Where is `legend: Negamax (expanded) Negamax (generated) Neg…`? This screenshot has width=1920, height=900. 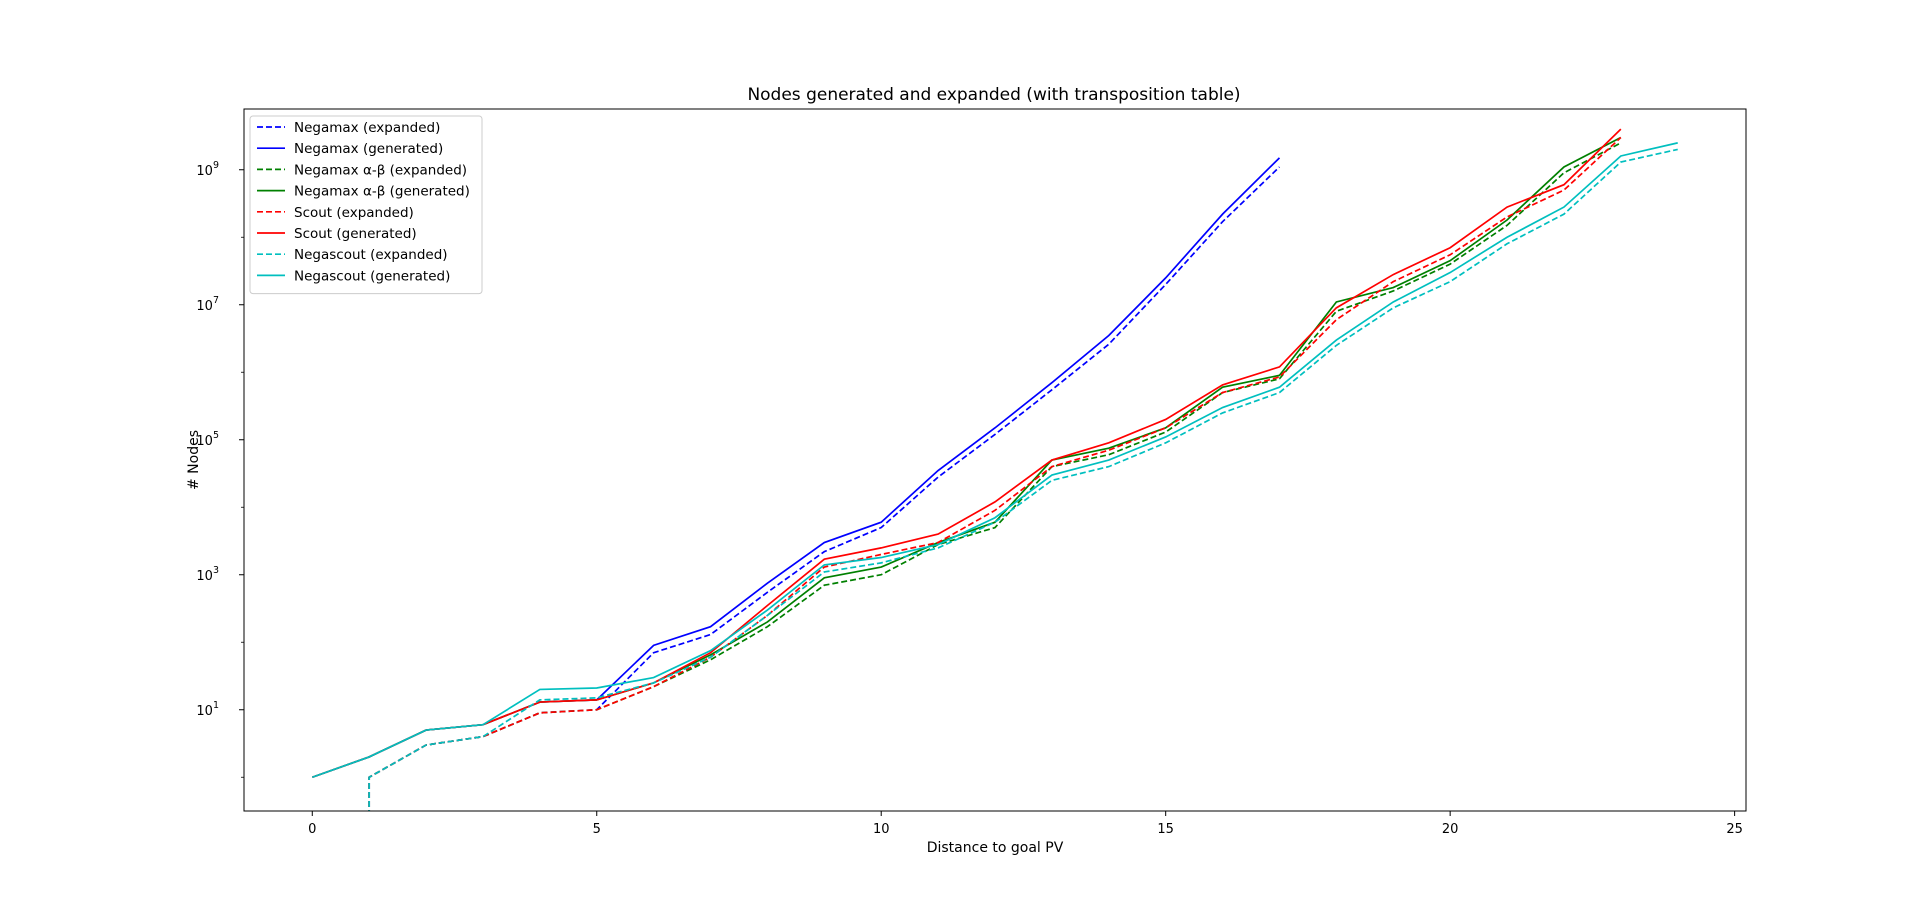 legend: Negamax (expanded) Negamax (generated) Neg… is located at coordinates (366, 205).